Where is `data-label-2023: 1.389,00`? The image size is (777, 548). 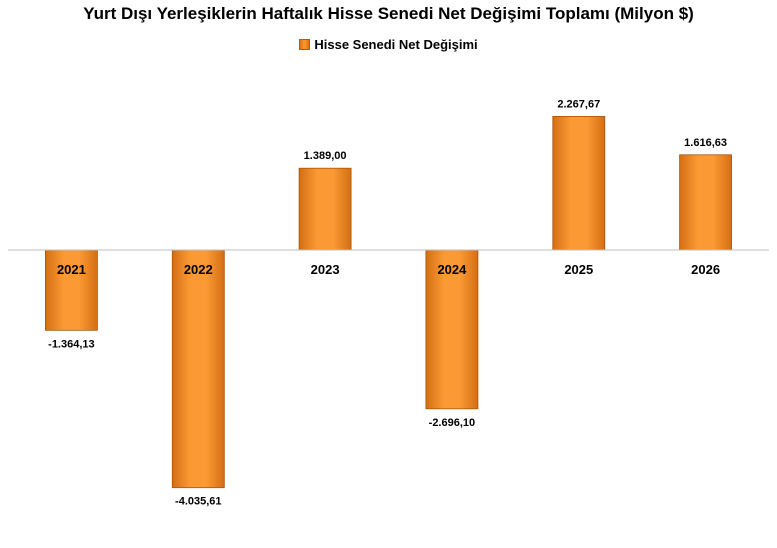 data-label-2023: 1.389,00 is located at coordinates (325, 156).